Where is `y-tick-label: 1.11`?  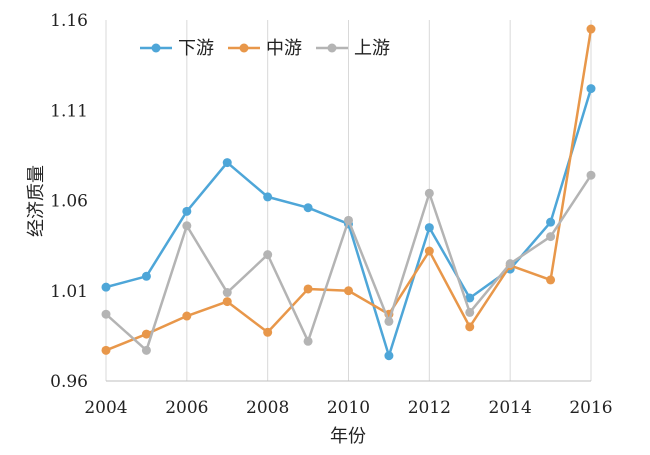 y-tick-label: 1.11 is located at coordinates (69, 111).